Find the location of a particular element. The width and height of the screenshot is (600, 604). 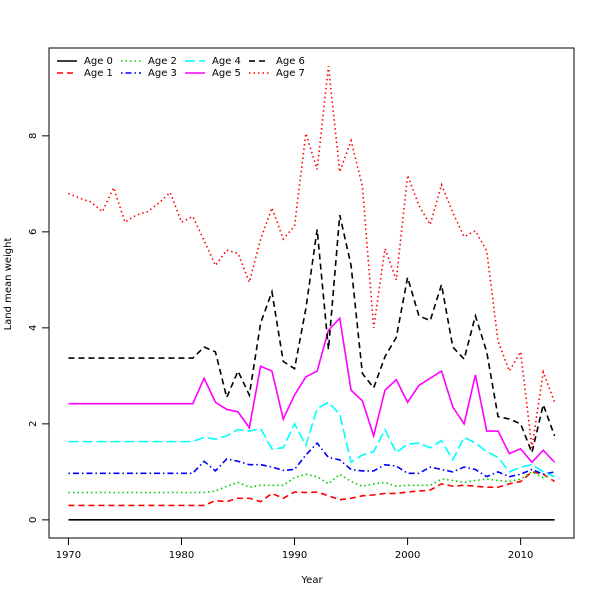

y-tick-label: 2 is located at coordinates (33, 424).